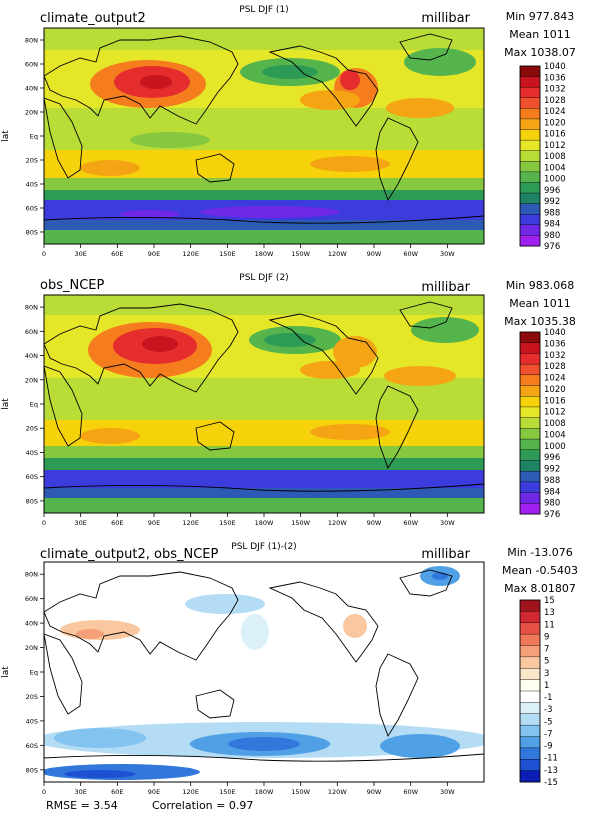 This screenshot has width=606, height=814. I want to click on panel-3-colorbar-label: -15, so click(551, 783).